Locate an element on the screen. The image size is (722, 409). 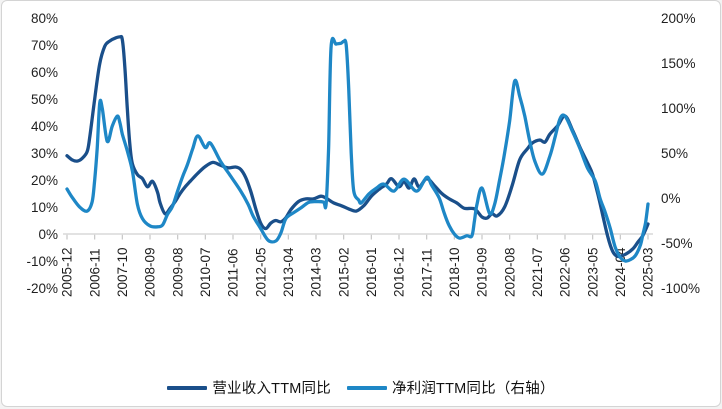
legend-item-profit: 净利润TTM同比（右轴） is located at coordinates (450, 387).